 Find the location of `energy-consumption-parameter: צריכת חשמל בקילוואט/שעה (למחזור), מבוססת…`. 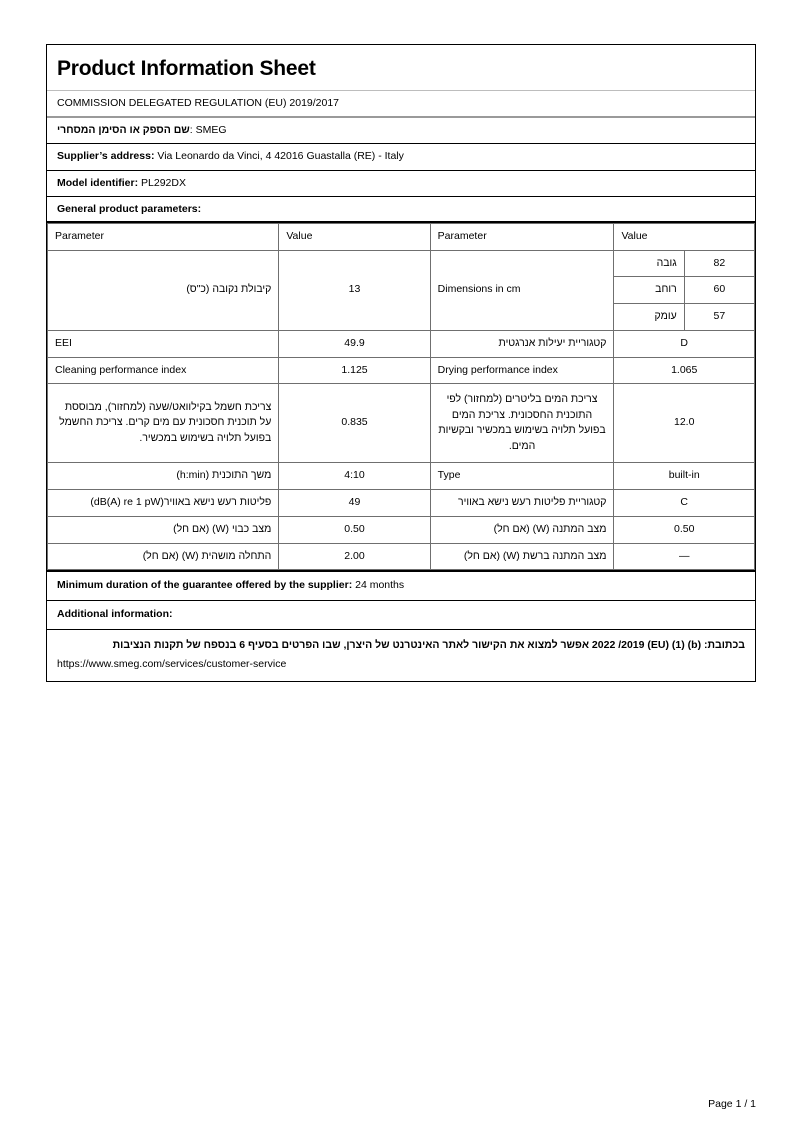

energy-consumption-parameter: צריכת חשמל בקילוואט/שעה (למחזור), מבוססת… is located at coordinates (163, 423).